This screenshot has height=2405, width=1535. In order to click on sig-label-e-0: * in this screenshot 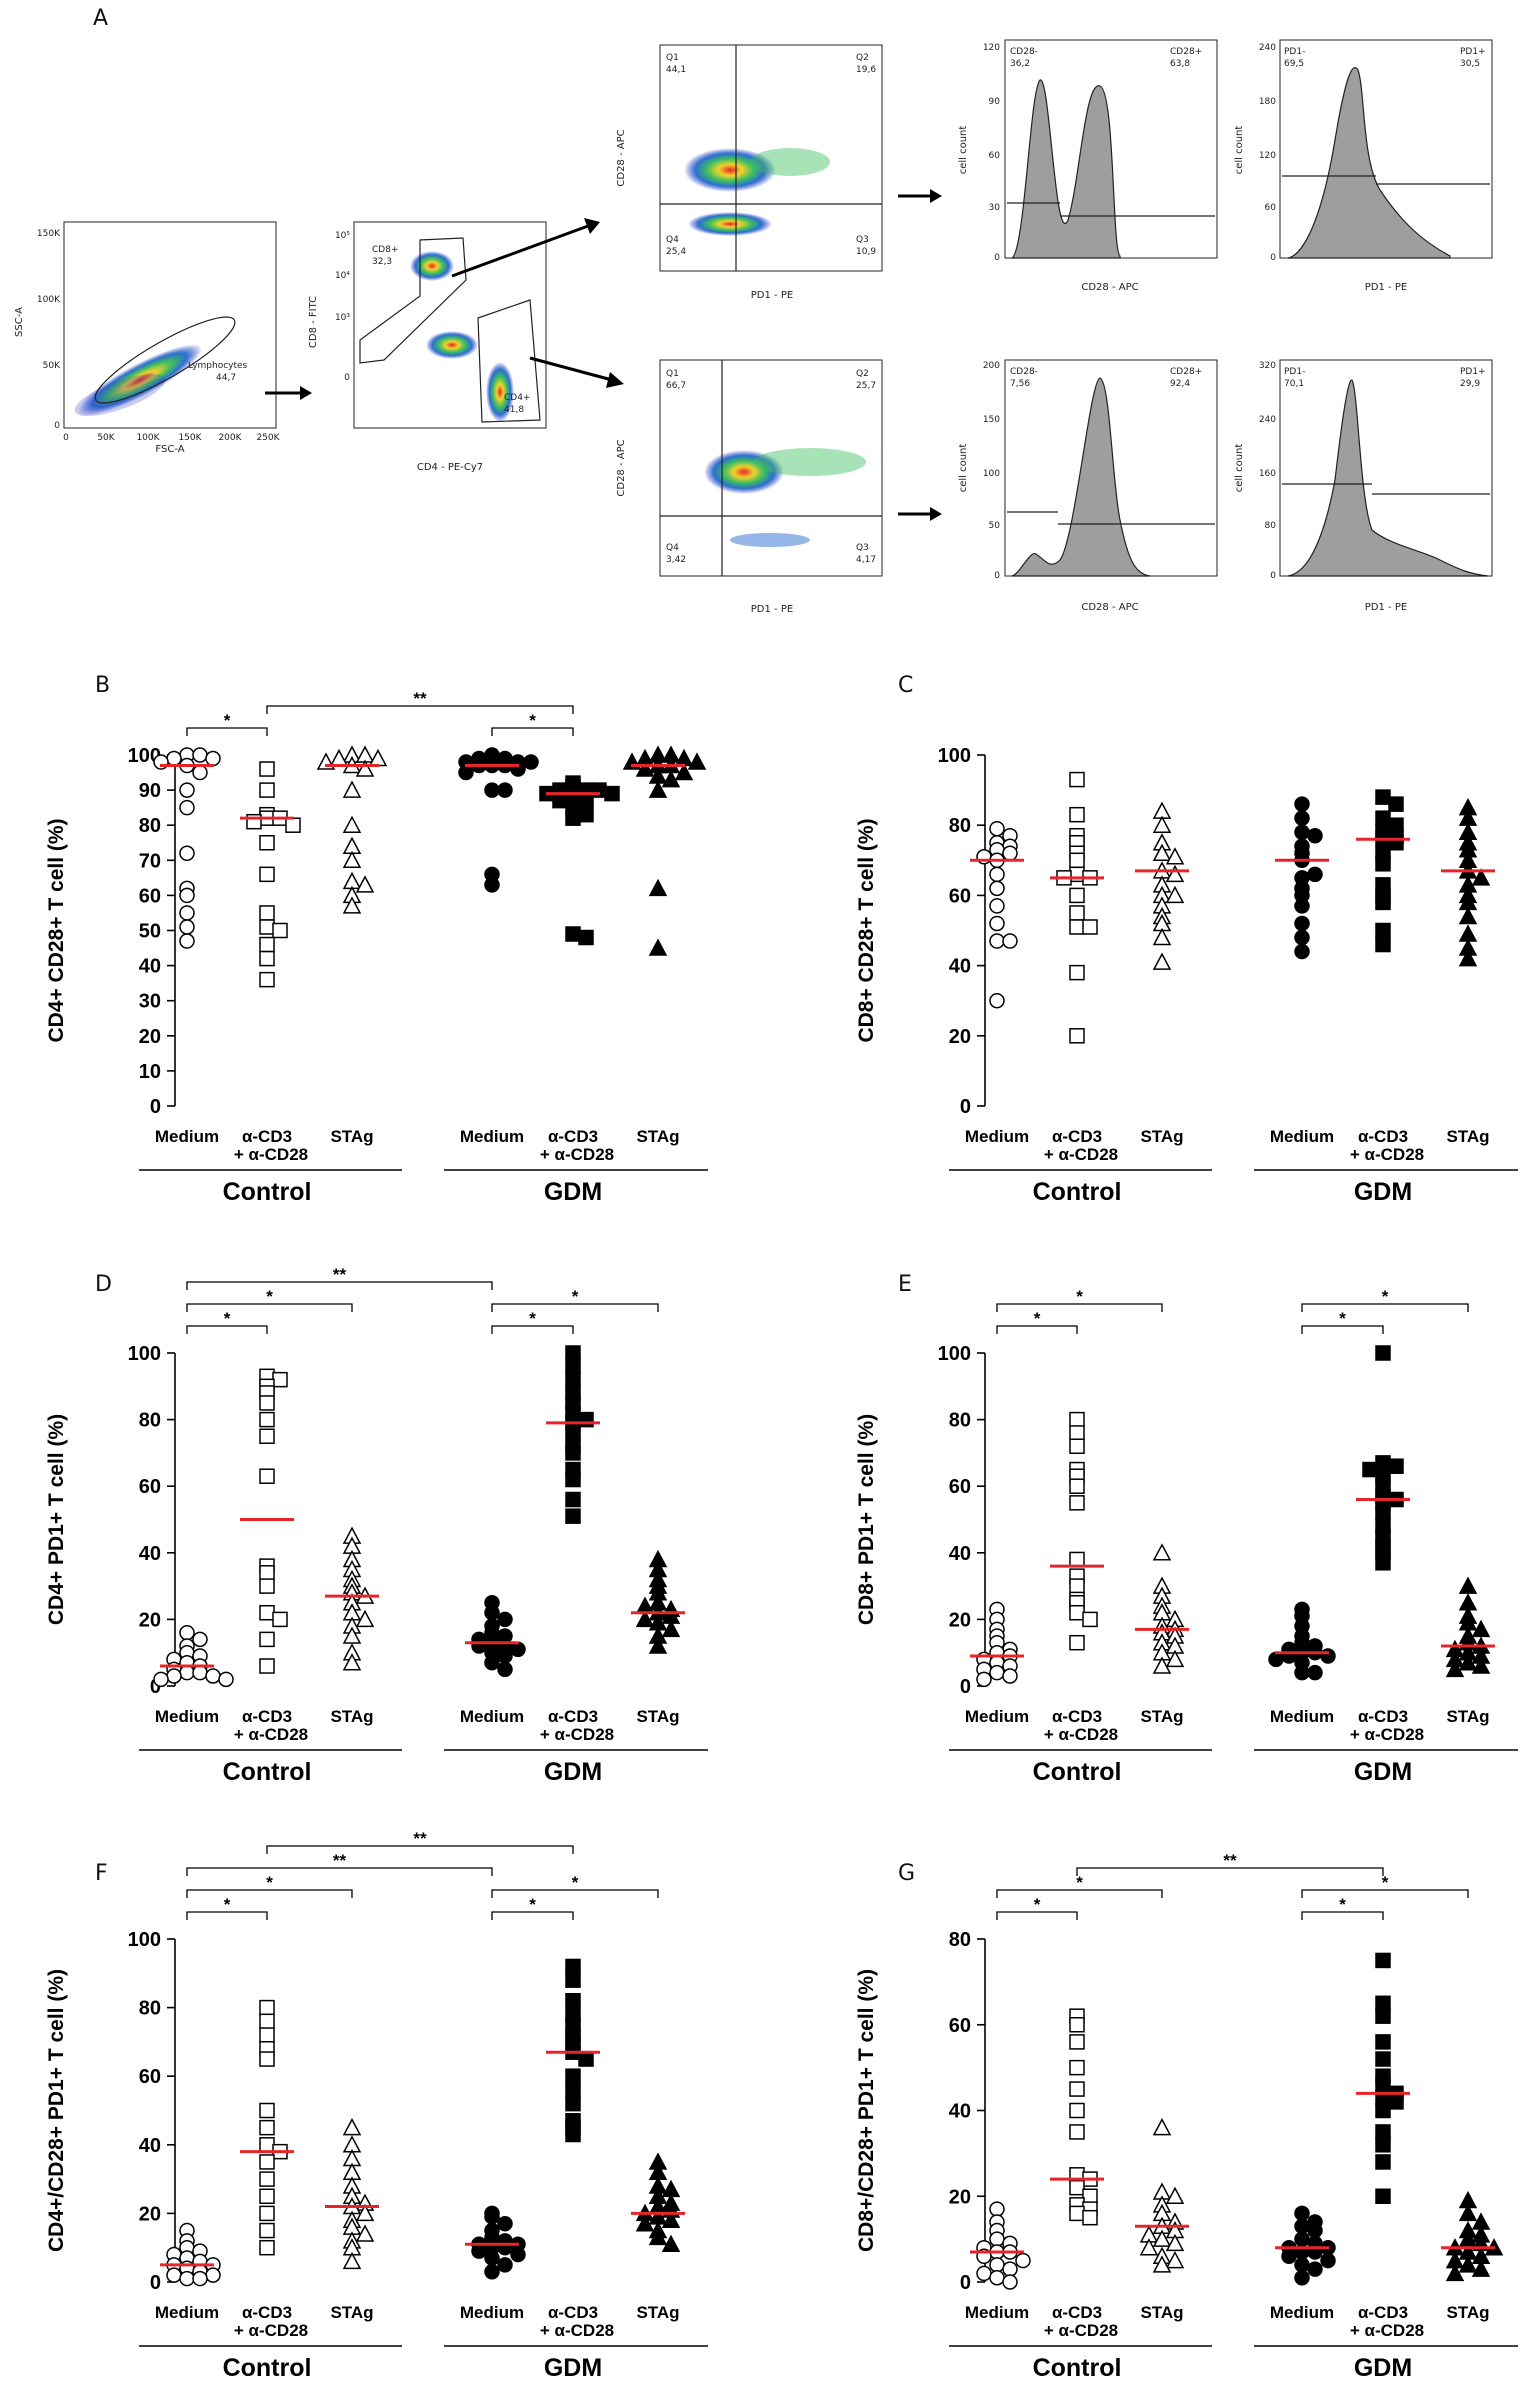, I will do `click(1037, 1318)`.